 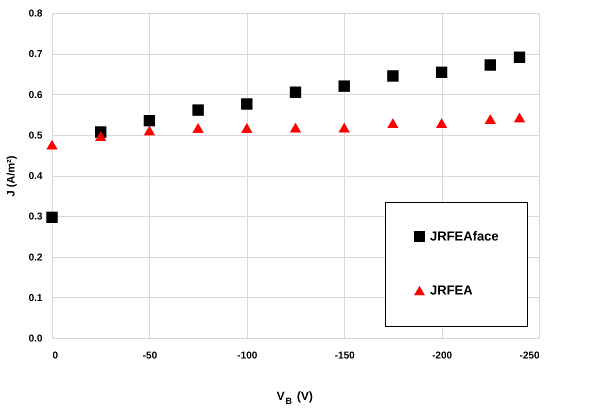 I want to click on x-tick-label: -100, so click(x=247, y=356).